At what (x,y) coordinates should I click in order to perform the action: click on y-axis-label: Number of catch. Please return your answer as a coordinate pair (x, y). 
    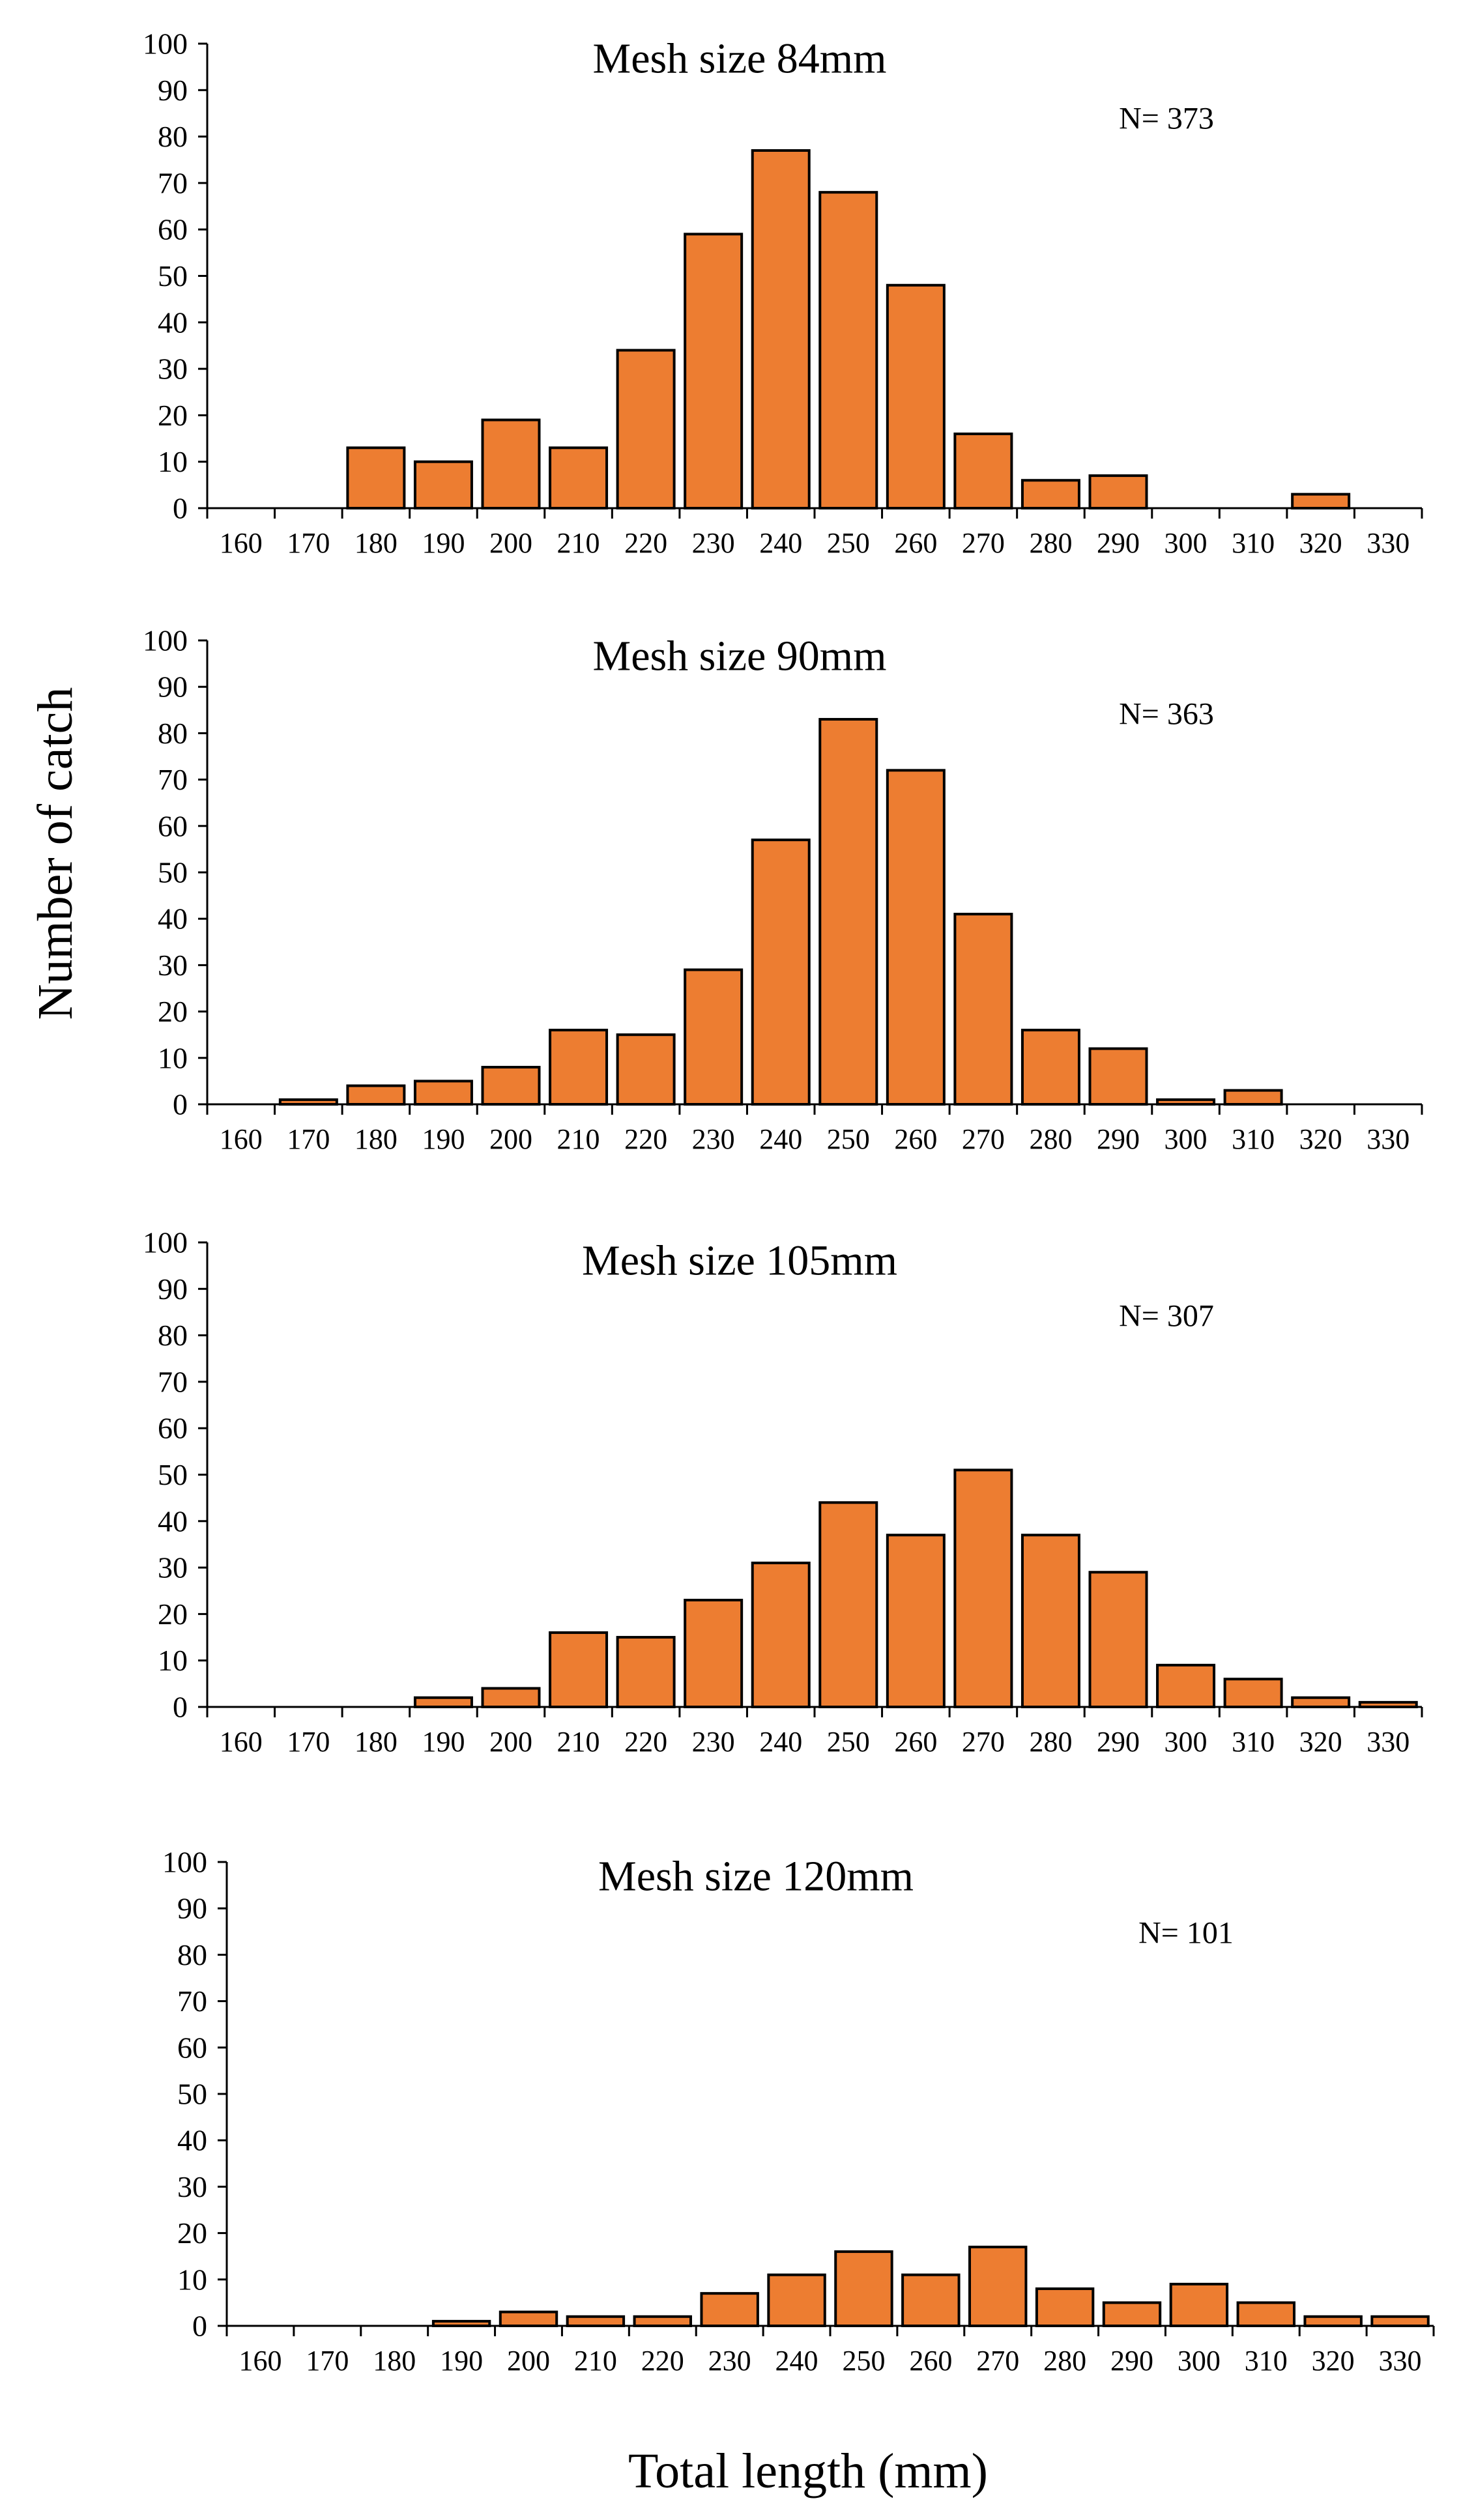
    Looking at the image, I should click on (55, 853).